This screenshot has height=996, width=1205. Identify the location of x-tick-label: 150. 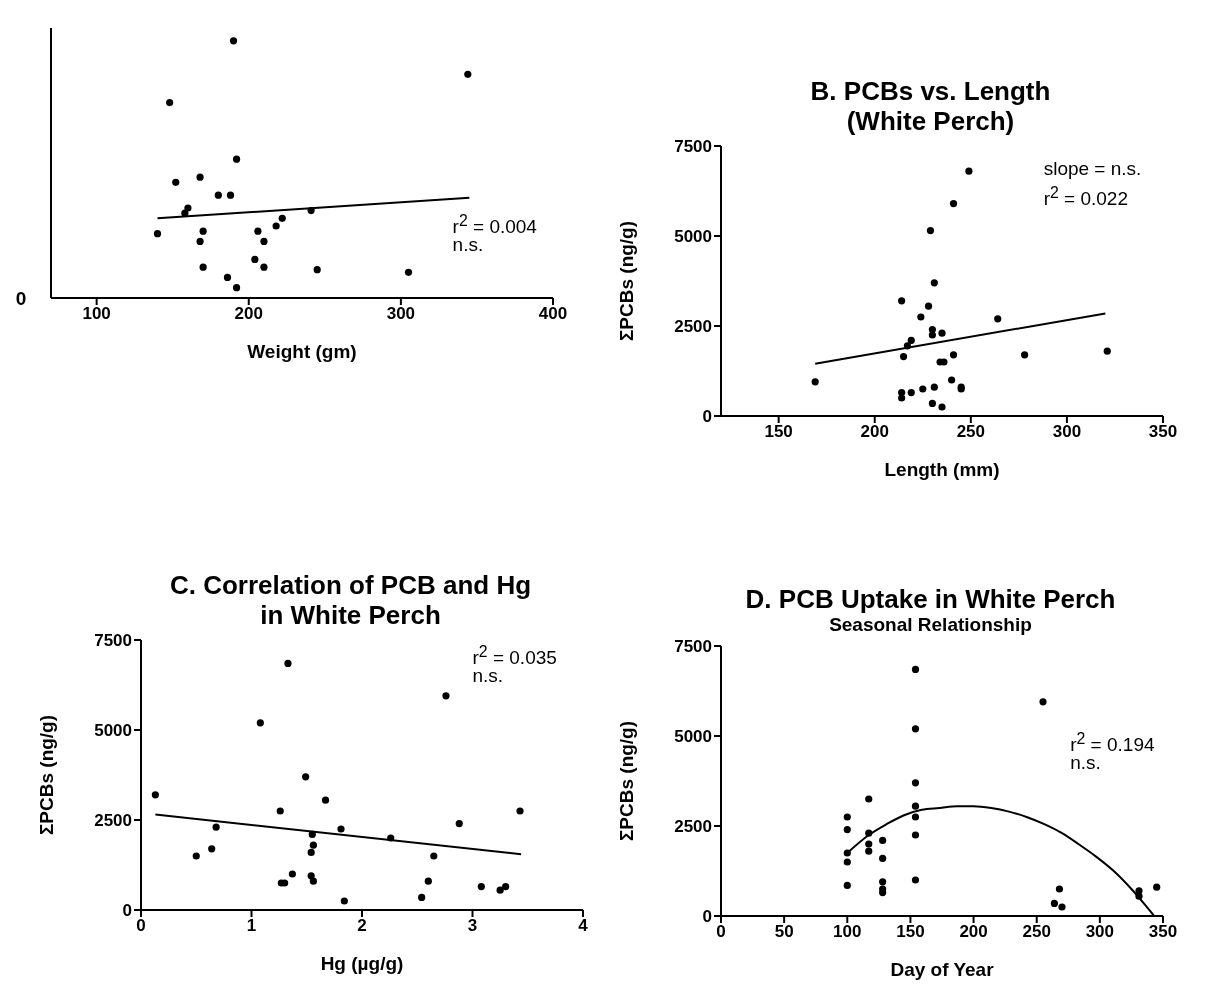
(910, 932).